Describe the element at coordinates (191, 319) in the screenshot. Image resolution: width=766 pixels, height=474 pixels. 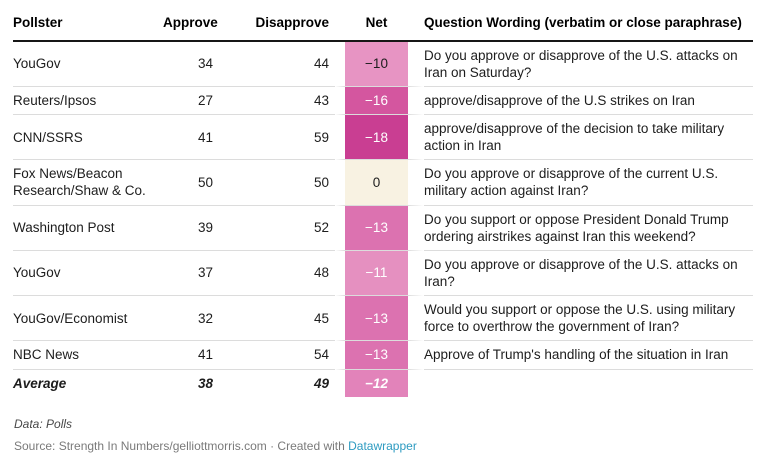
I see `approve-cell: 32` at that location.